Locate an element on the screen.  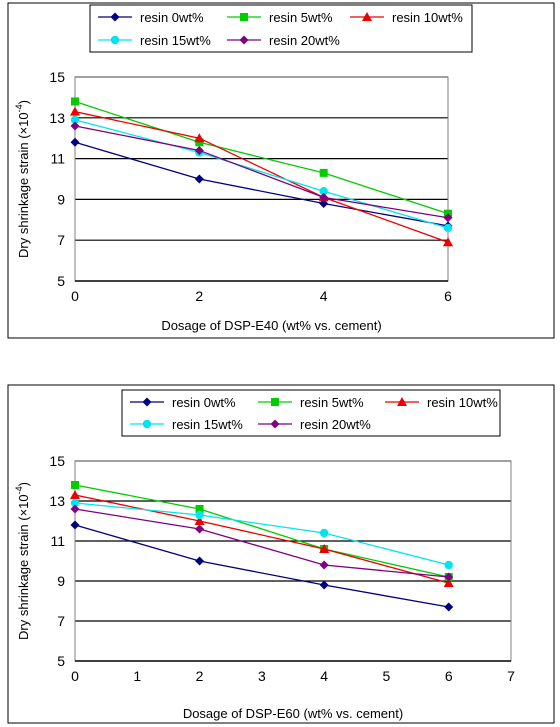
legend-label: resin 5wt% is located at coordinates (301, 17).